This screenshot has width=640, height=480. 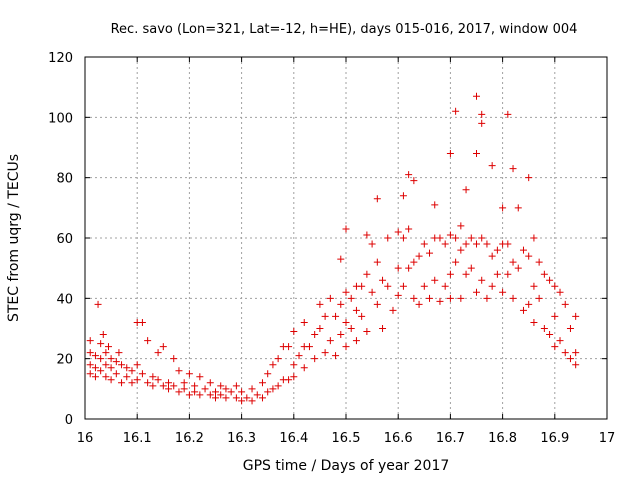 What do you see at coordinates (69, 420) in the screenshot?
I see `y-tick-label: 0` at bounding box center [69, 420].